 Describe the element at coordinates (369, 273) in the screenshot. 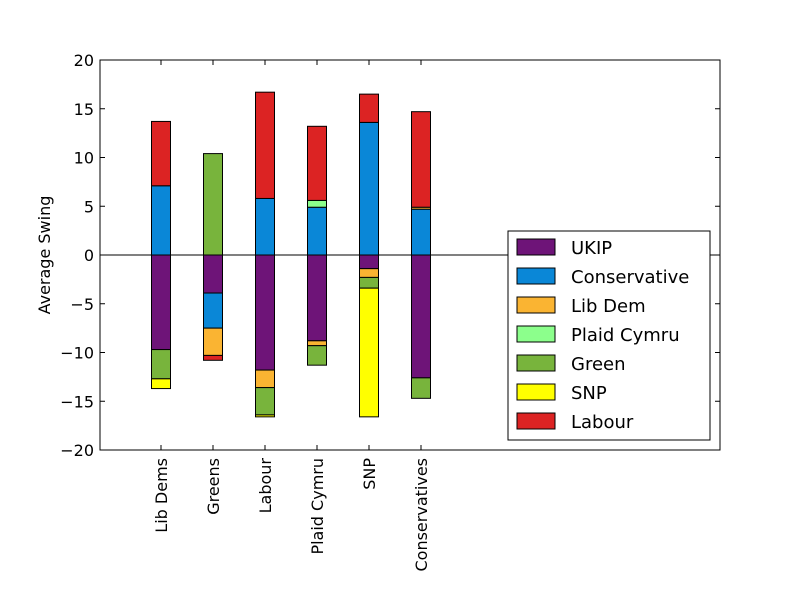

I see `bar-snp-lib-dem` at that location.